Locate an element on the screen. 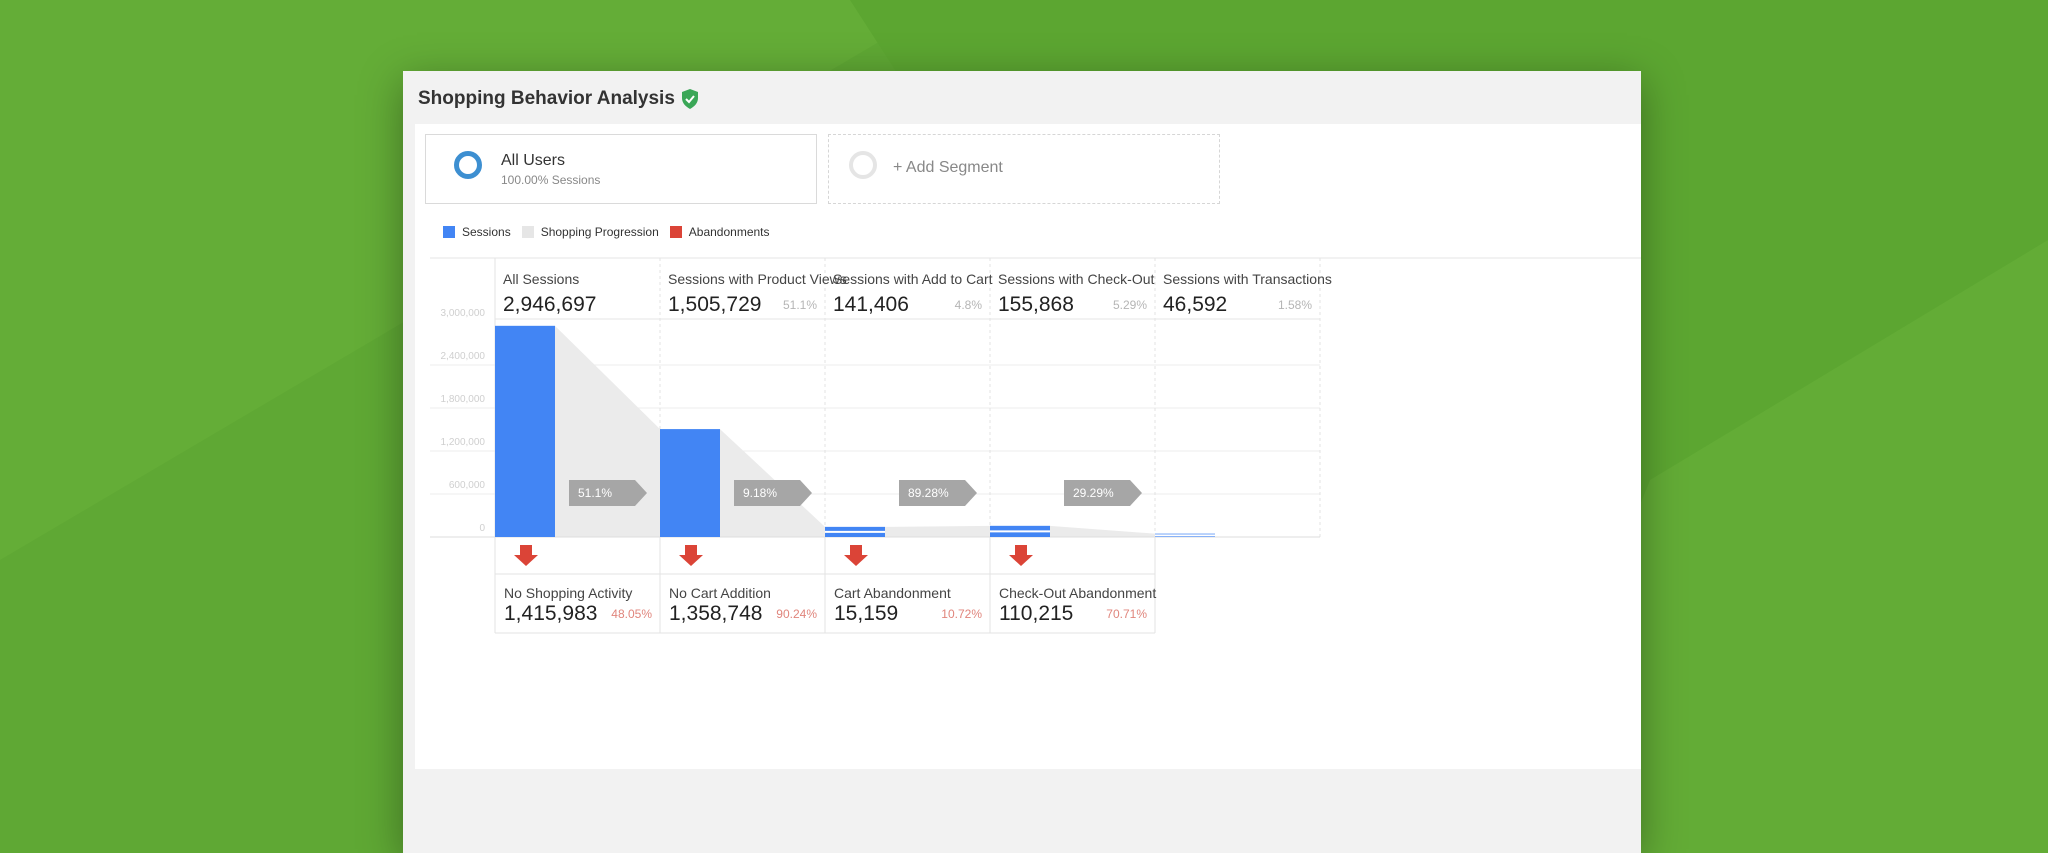 The width and height of the screenshot is (2048, 853). legend-sessions: Sessions is located at coordinates (477, 232).